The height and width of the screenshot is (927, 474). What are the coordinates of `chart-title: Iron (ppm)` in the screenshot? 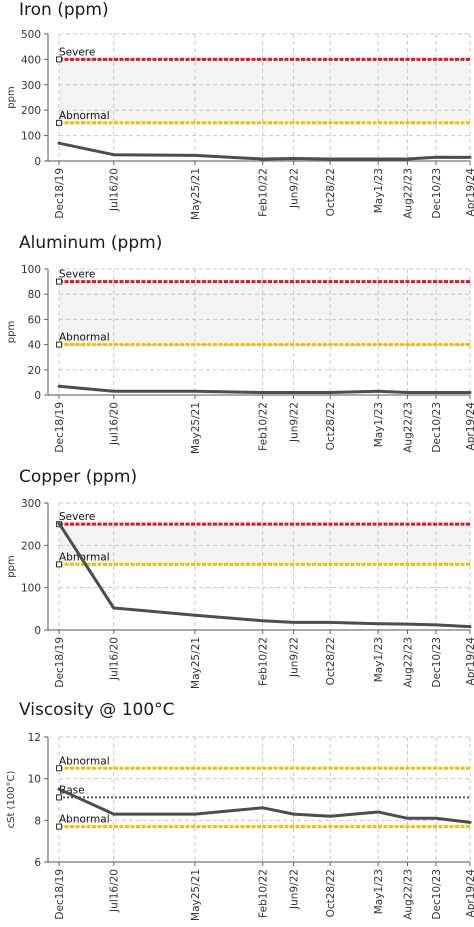 It's located at (64, 10).